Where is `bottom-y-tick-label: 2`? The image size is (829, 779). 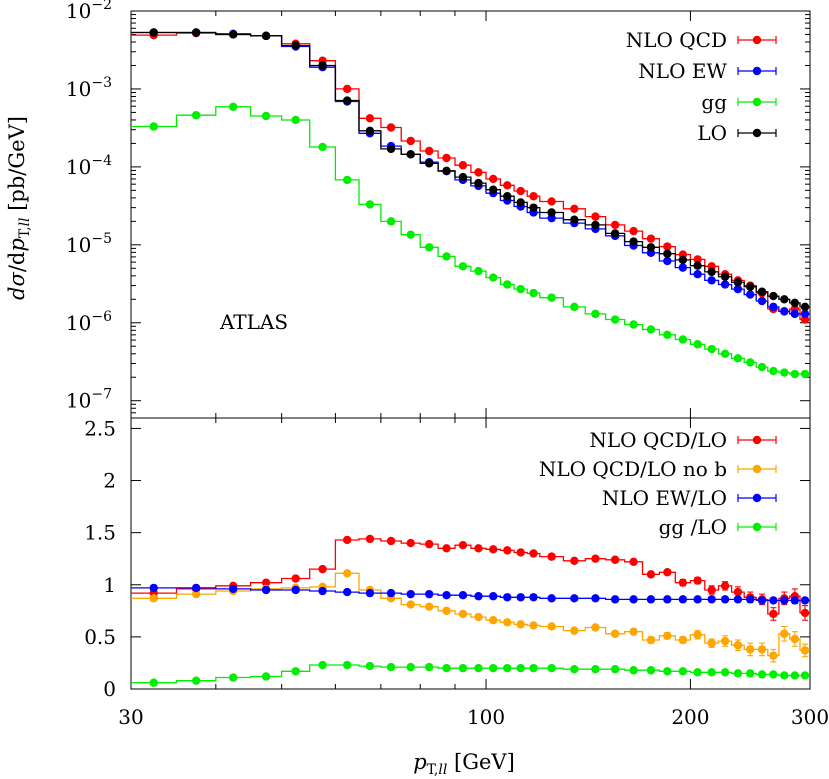 bottom-y-tick-label: 2 is located at coordinates (109, 481).